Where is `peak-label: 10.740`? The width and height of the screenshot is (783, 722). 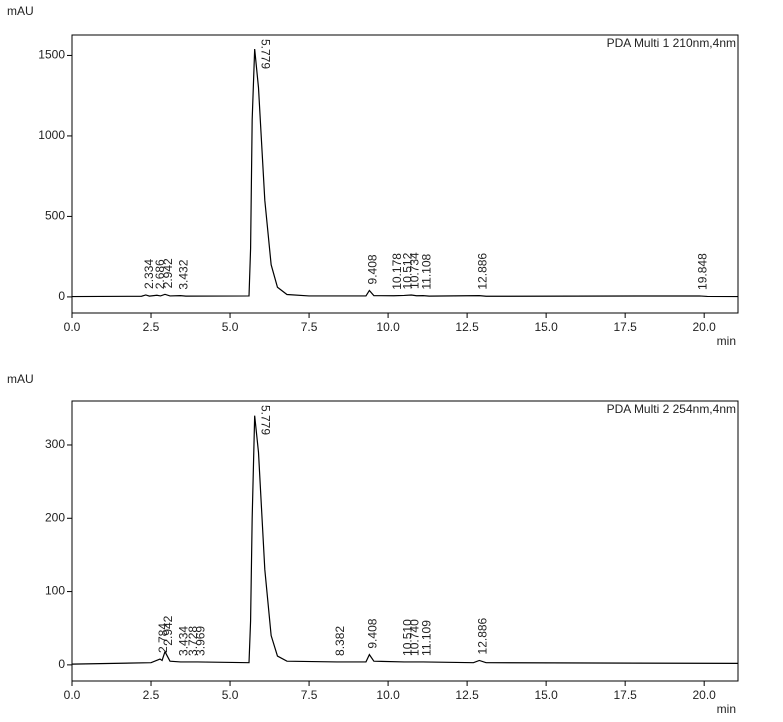 peak-label: 10.740 is located at coordinates (415, 637).